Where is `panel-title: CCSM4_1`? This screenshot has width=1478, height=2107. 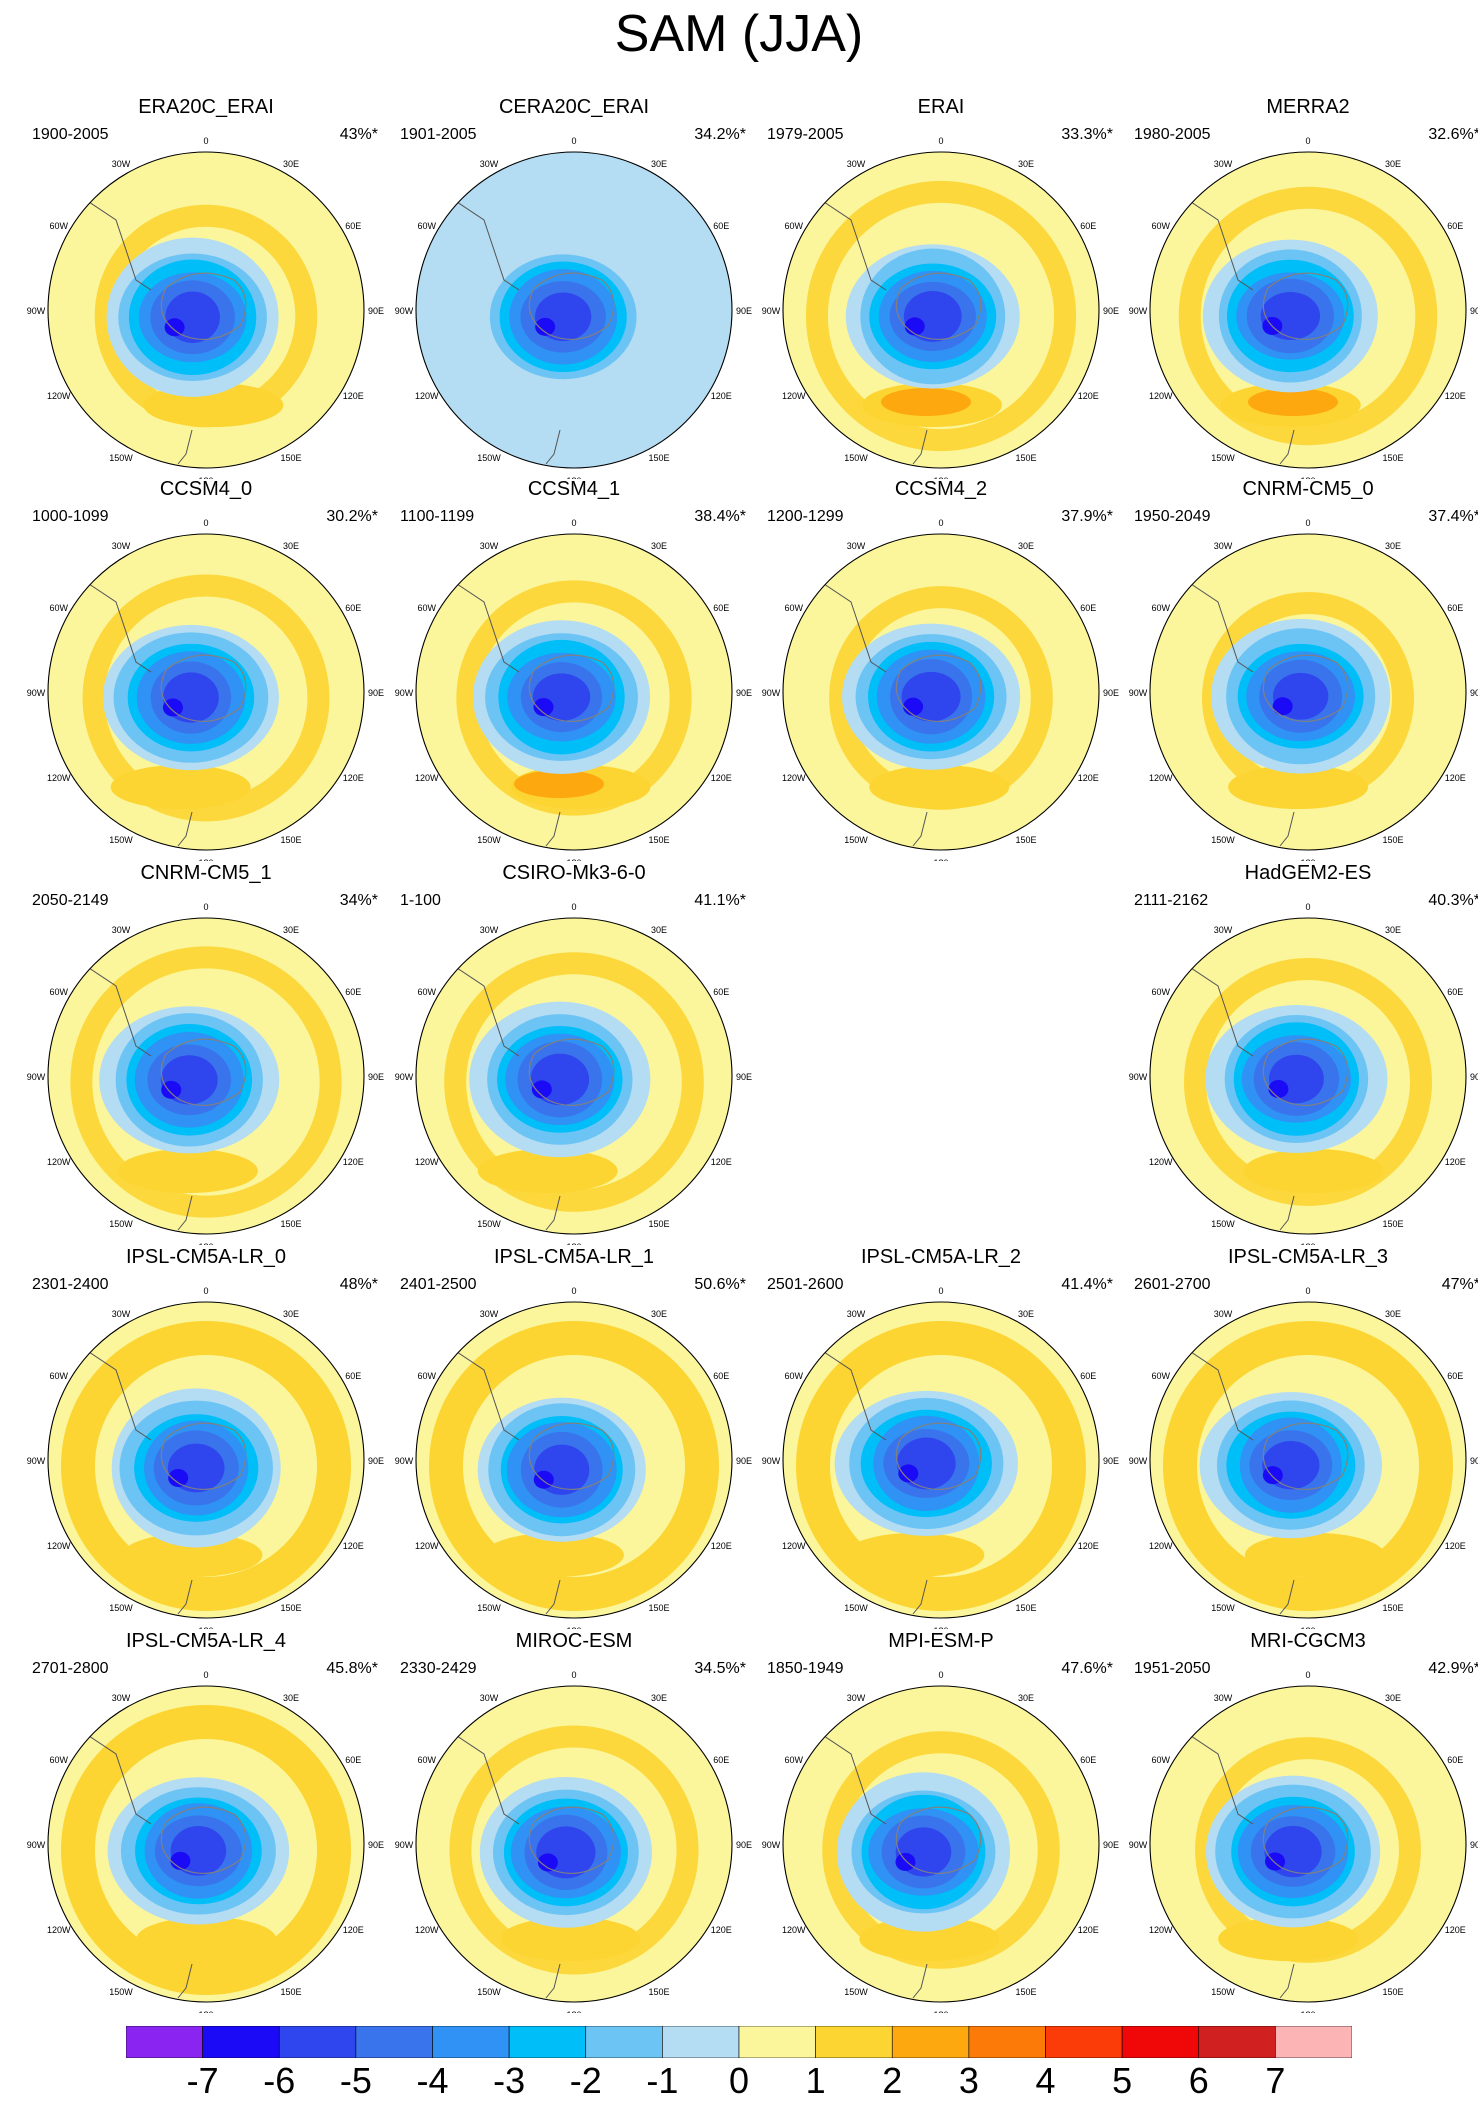 panel-title: CCSM4_1 is located at coordinates (574, 489).